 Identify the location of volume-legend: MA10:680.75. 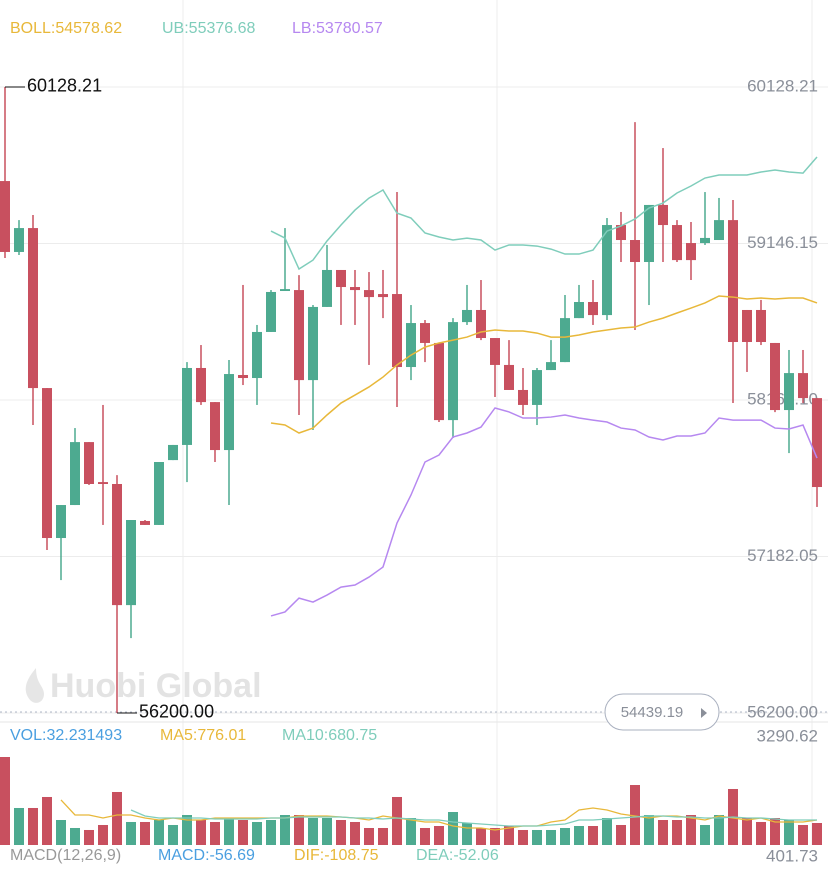
(329, 735).